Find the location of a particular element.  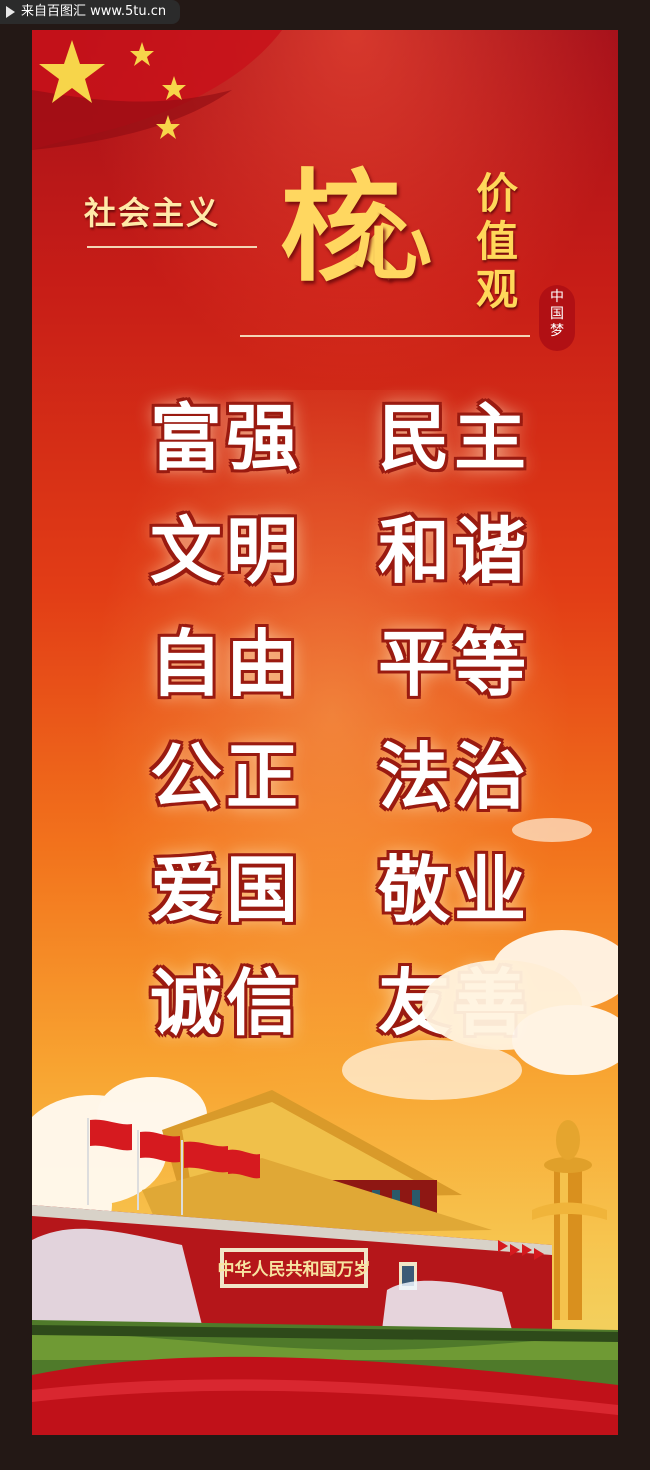

value-word: 文明 is located at coordinates (226, 551).